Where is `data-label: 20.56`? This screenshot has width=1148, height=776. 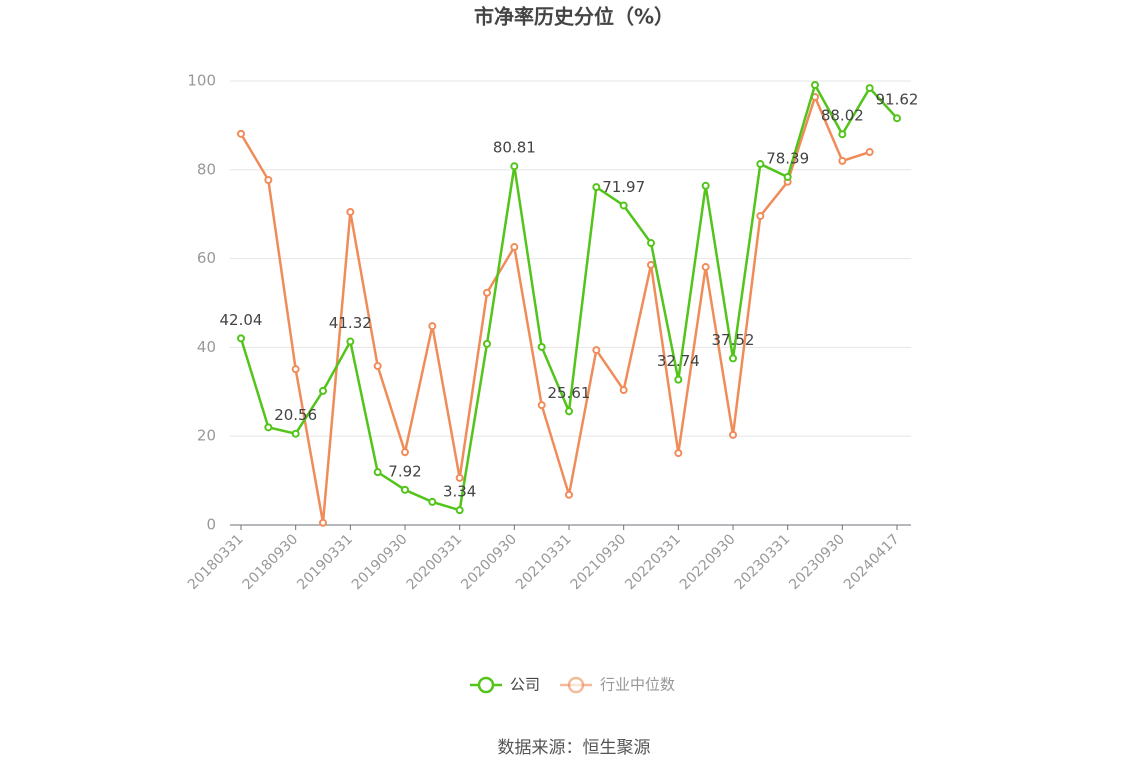
data-label: 20.56 is located at coordinates (295, 415).